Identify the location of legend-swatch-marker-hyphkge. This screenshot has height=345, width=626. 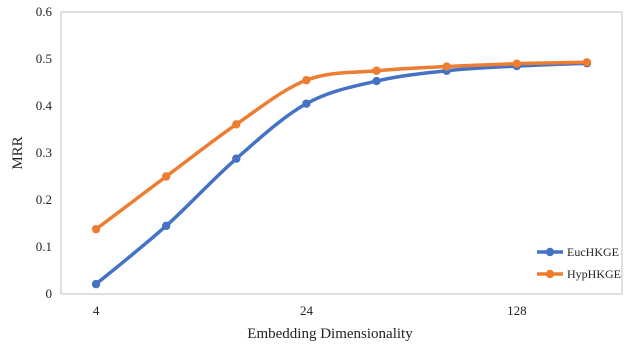
(550, 274).